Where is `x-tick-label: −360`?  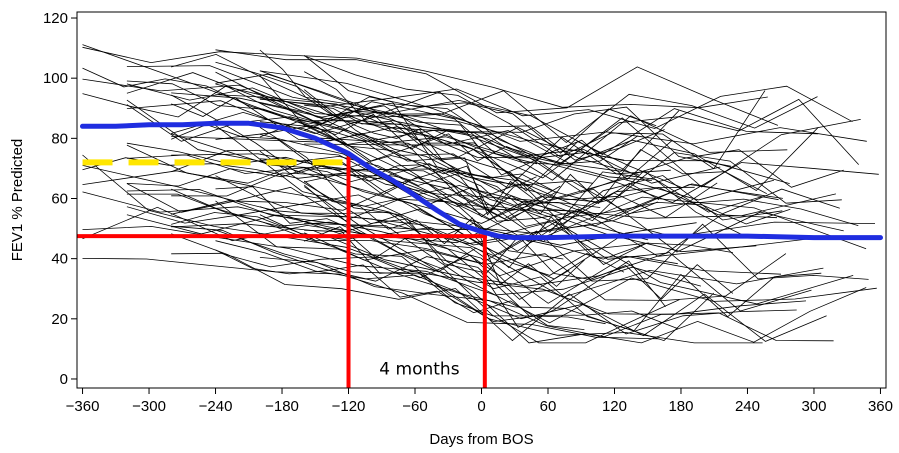
x-tick-label: −360 is located at coordinates (83, 406).